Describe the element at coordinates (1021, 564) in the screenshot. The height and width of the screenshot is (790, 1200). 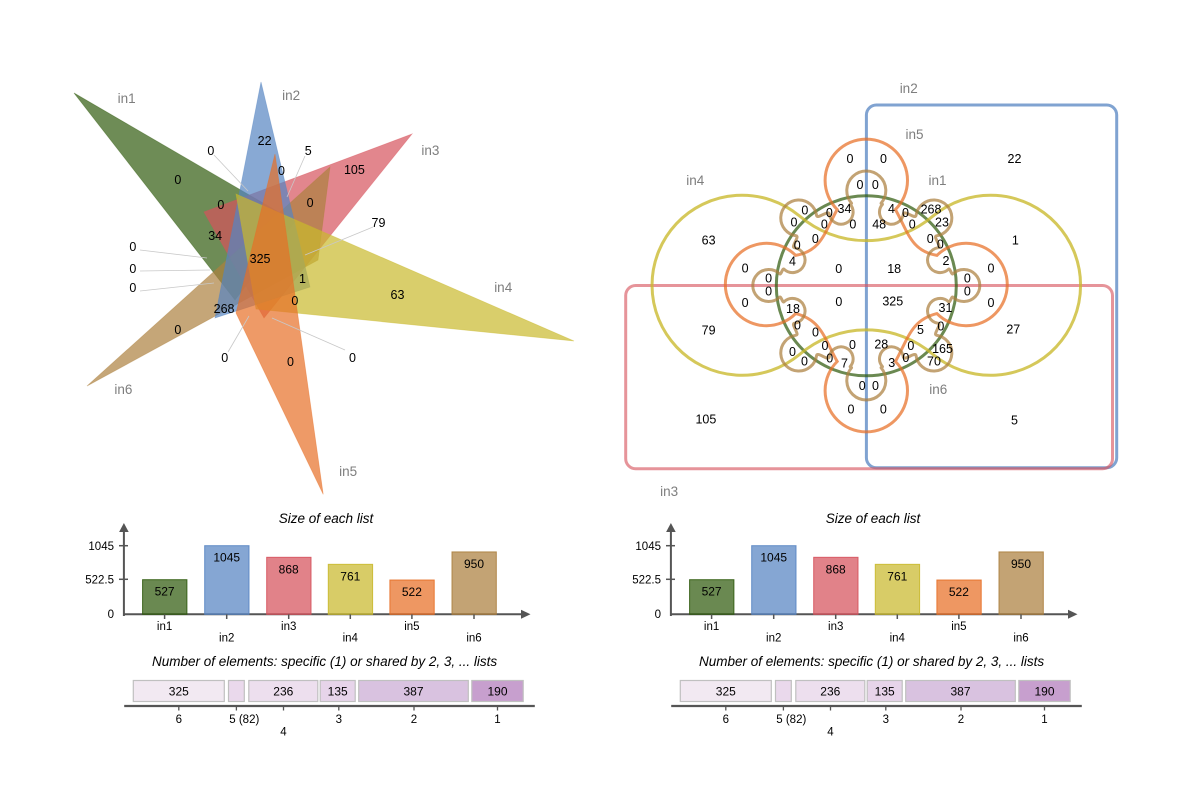
I see `svg-text: 950` at that location.